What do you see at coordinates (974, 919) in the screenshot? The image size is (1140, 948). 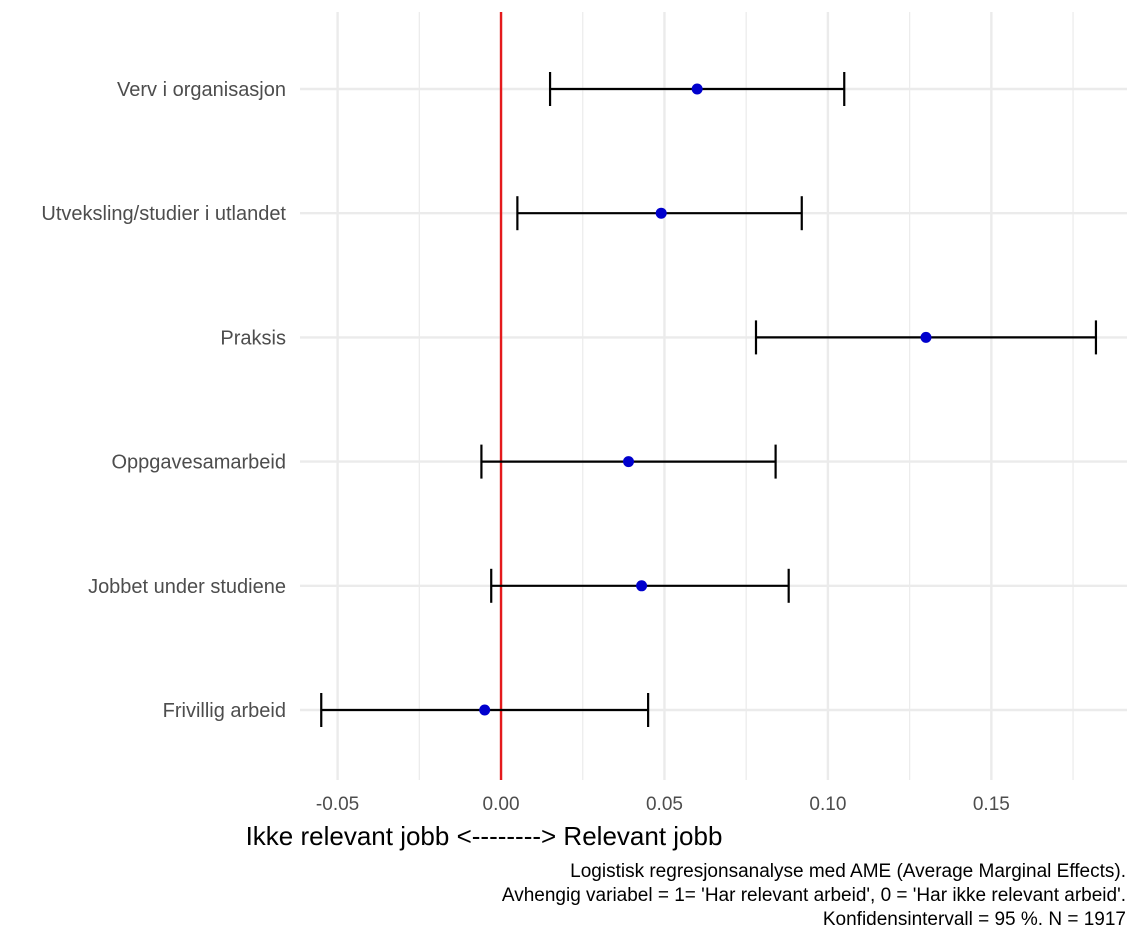 I see `caption-line-3: Konfidensintervall = 95 %. N = 1917` at bounding box center [974, 919].